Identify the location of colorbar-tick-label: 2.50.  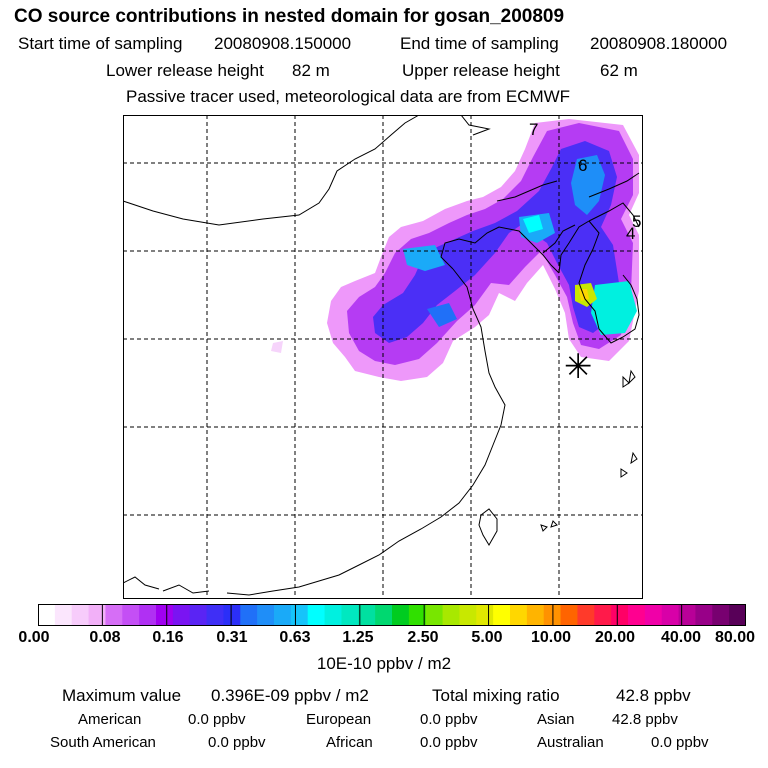
(423, 637).